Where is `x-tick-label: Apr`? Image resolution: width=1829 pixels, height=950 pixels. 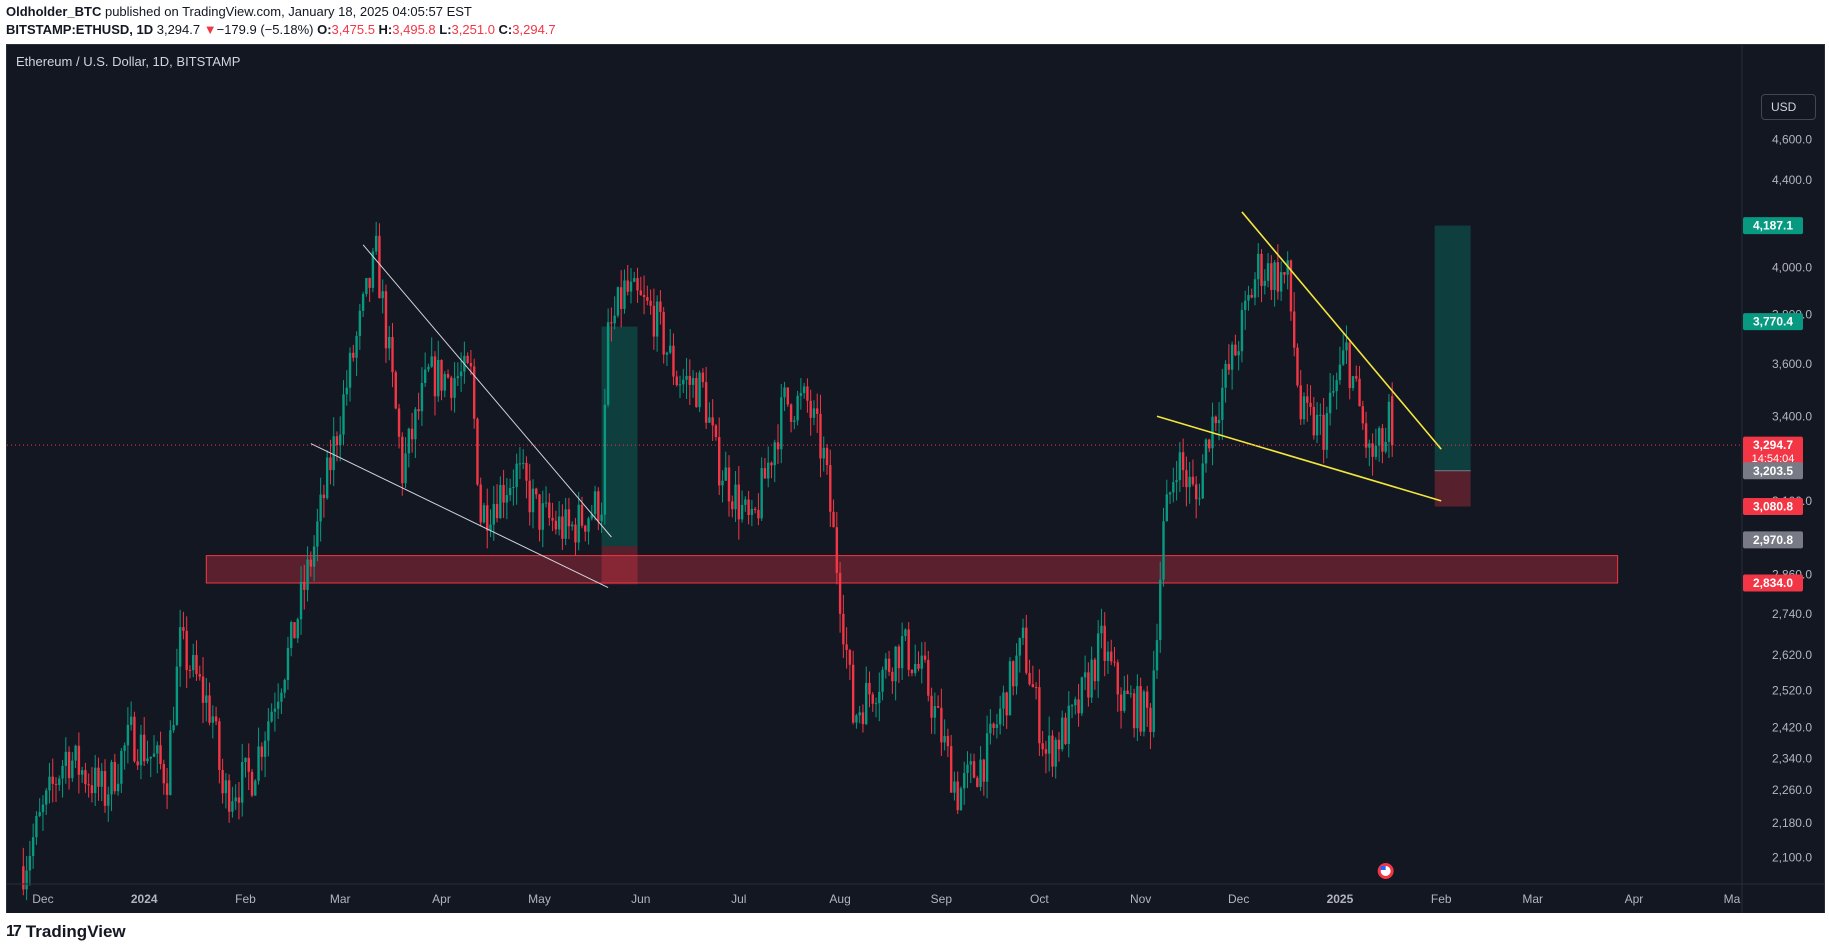 x-tick-label: Apr is located at coordinates (441, 899).